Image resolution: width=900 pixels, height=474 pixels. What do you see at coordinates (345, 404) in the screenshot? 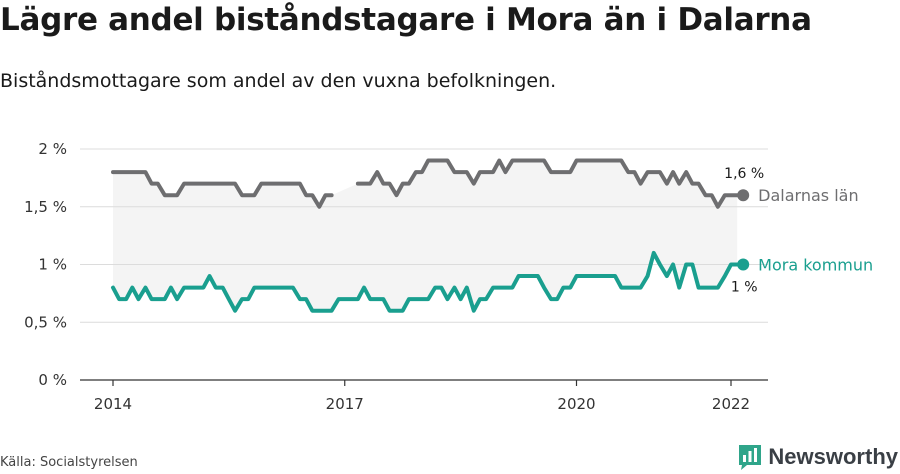
I see `x-tick-label: 2017` at bounding box center [345, 404].